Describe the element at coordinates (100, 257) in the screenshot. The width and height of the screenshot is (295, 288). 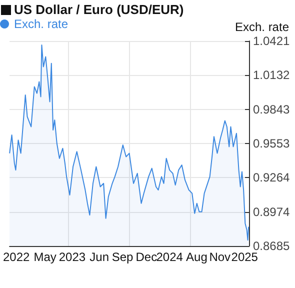
I see `x-tick-label: Jun` at that location.